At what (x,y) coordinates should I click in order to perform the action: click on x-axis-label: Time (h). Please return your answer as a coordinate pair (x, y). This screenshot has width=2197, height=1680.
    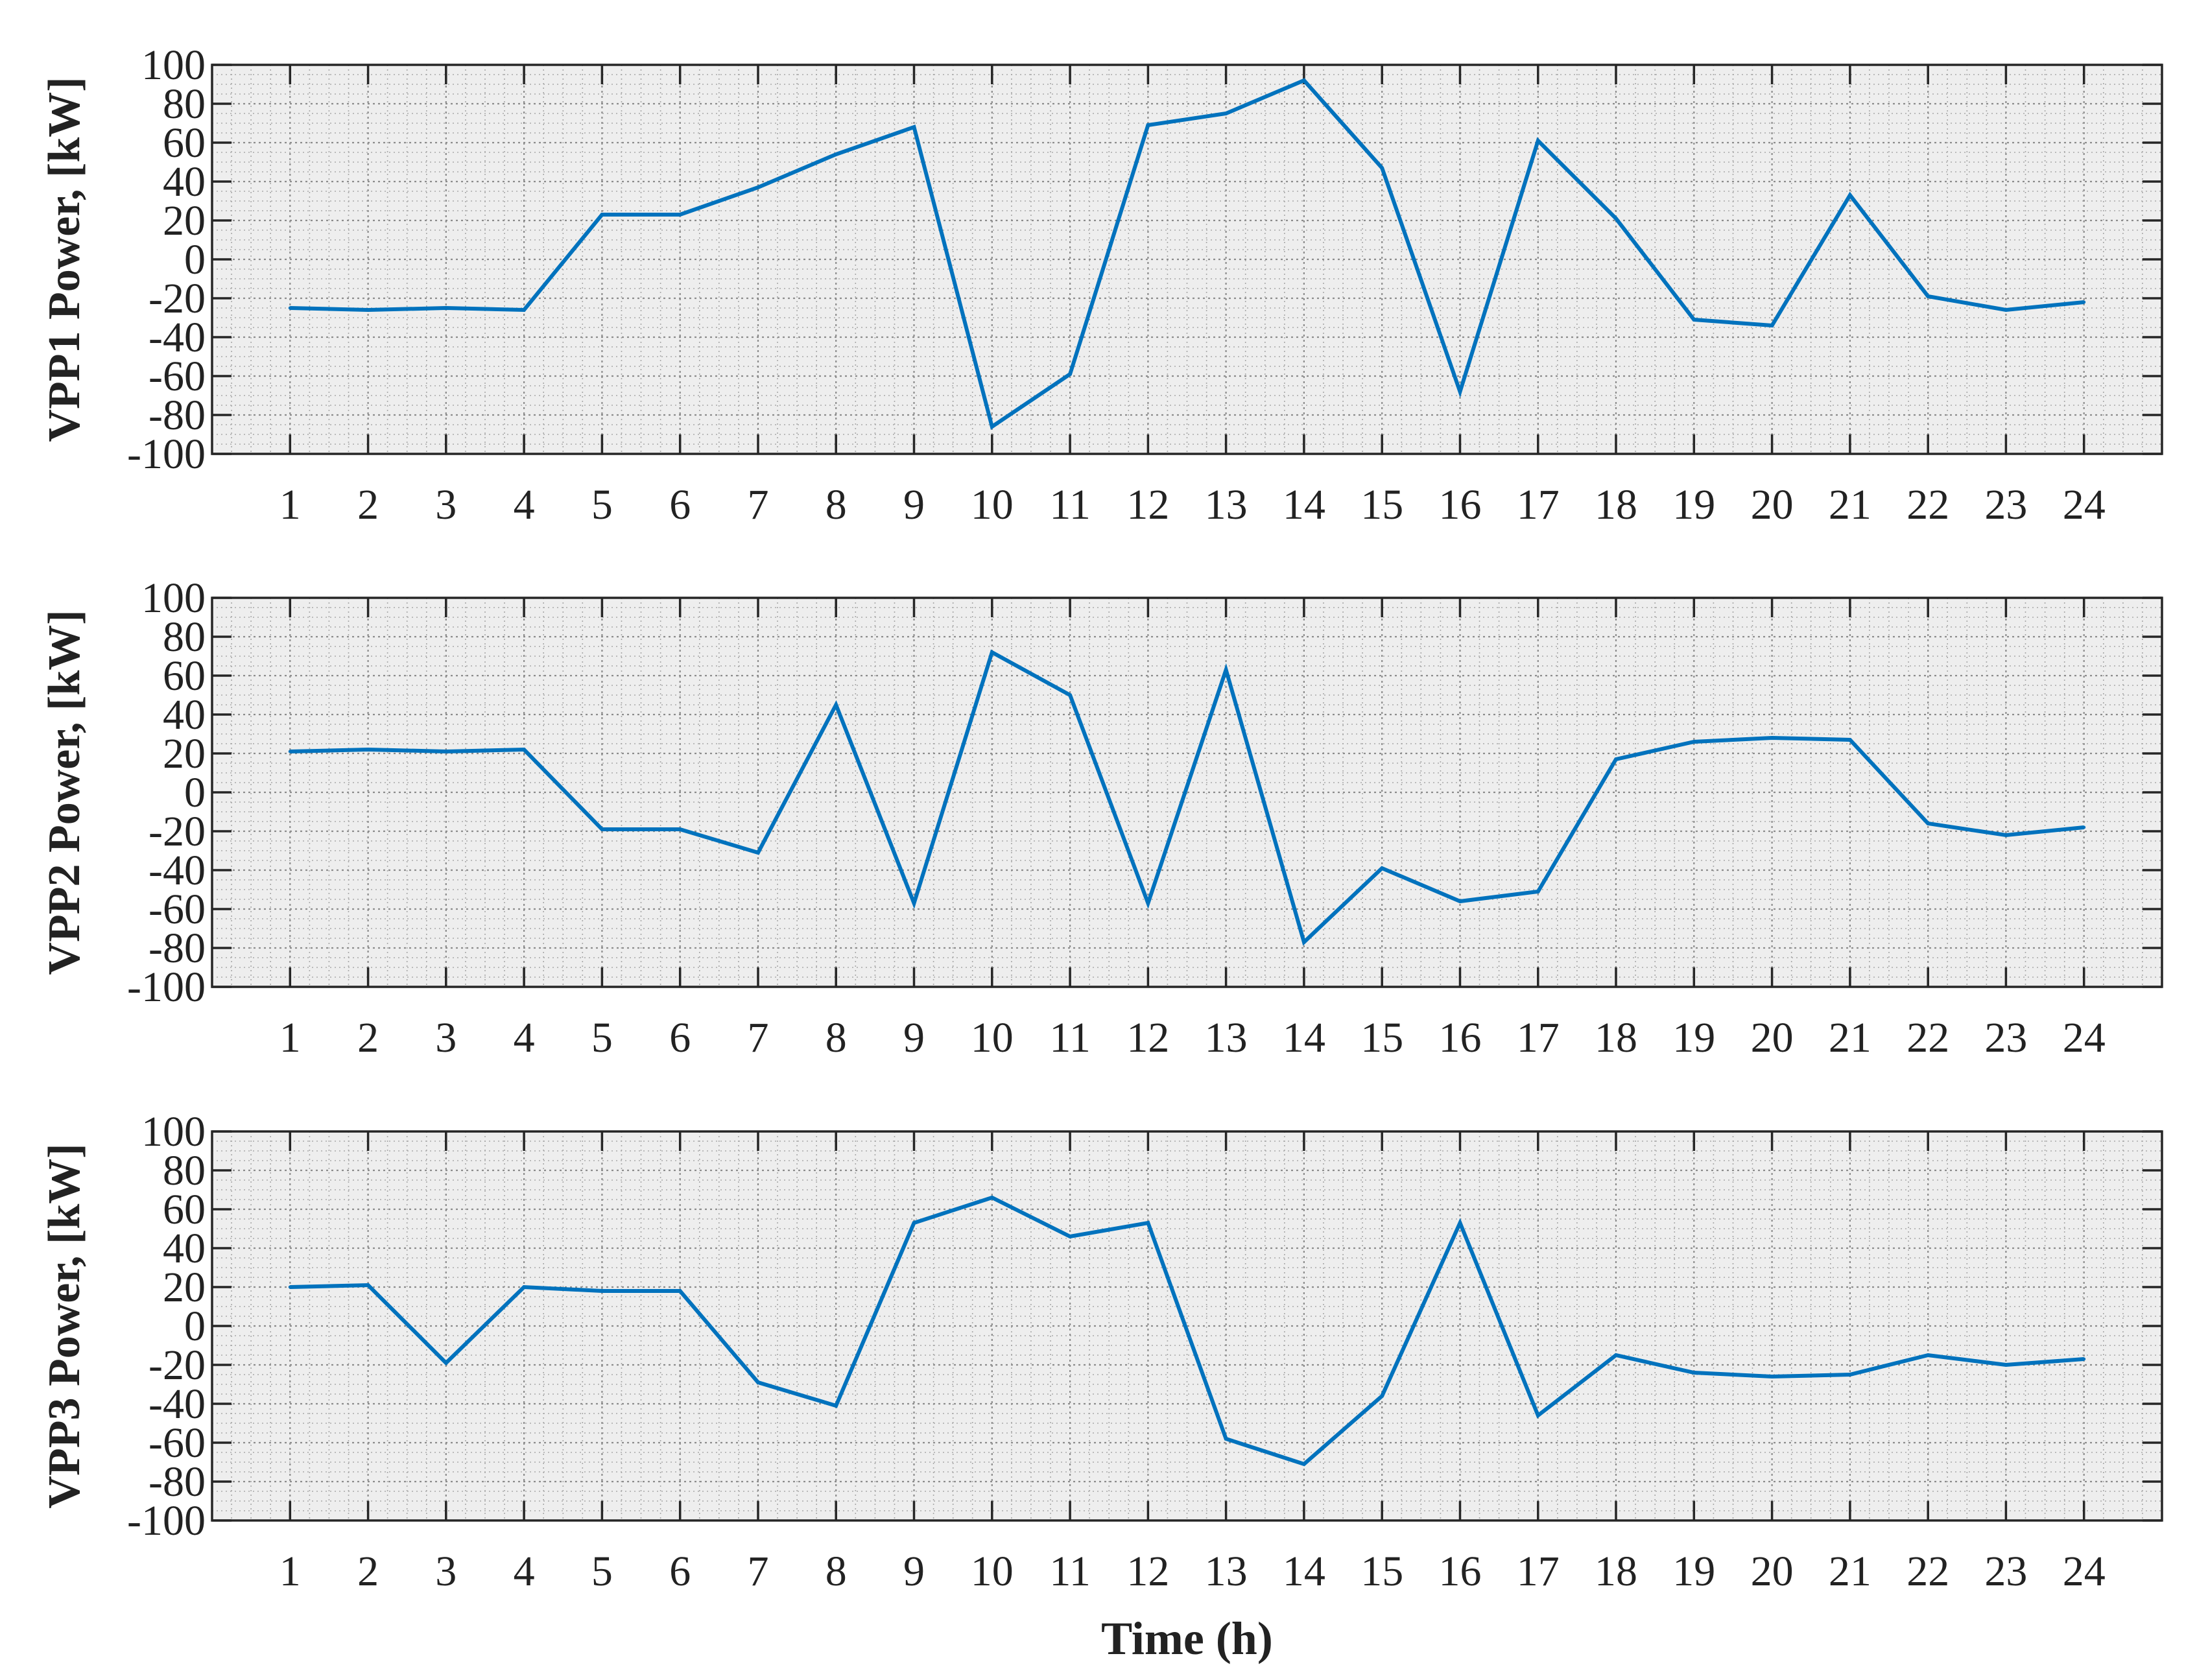
    Looking at the image, I should click on (1187, 1638).